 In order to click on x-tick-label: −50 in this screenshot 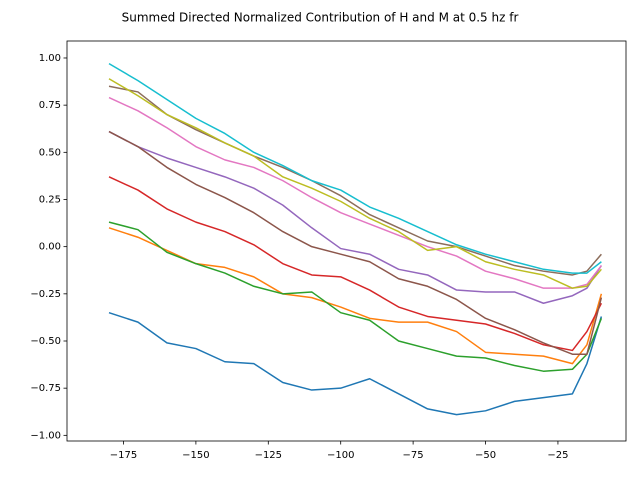, I will do `click(485, 455)`.